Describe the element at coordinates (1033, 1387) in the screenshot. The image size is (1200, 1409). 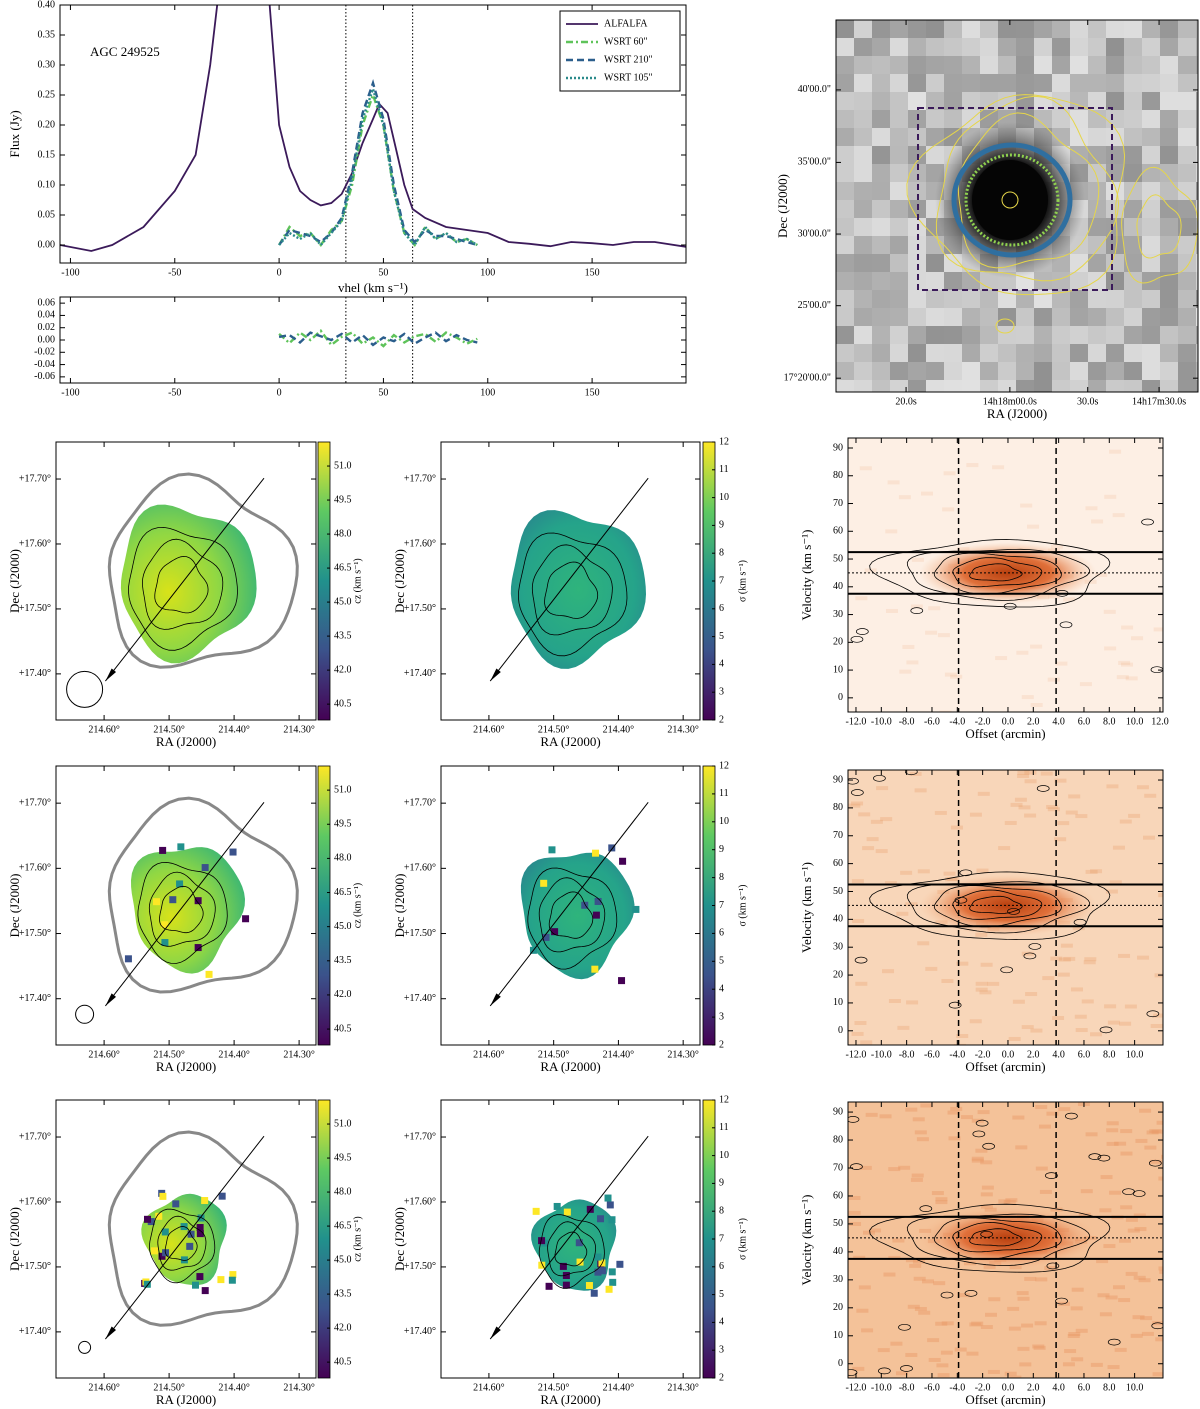
I see `x-tick-label: 2.0` at that location.